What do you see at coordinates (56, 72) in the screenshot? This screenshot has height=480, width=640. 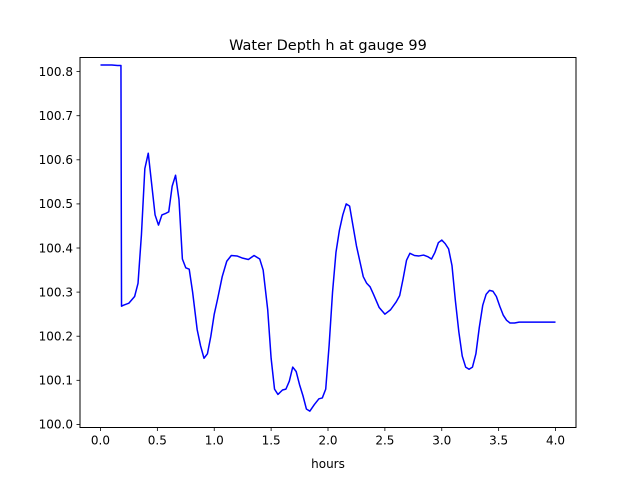 I see `y-tick-label: 100.8` at bounding box center [56, 72].